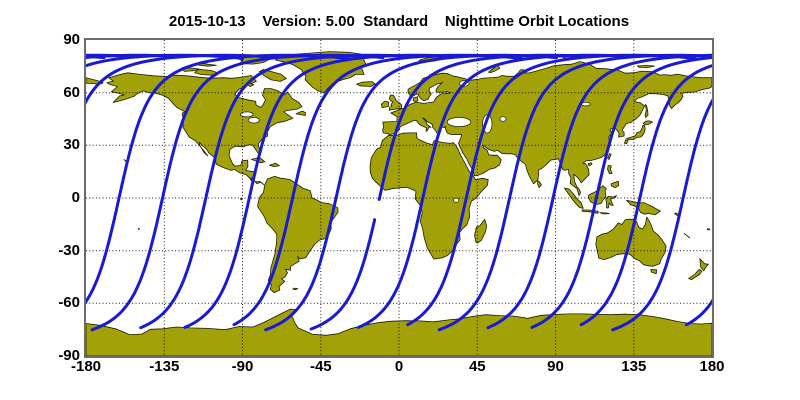  What do you see at coordinates (71, 92) in the screenshot?
I see `y-tick-label: 60` at bounding box center [71, 92].